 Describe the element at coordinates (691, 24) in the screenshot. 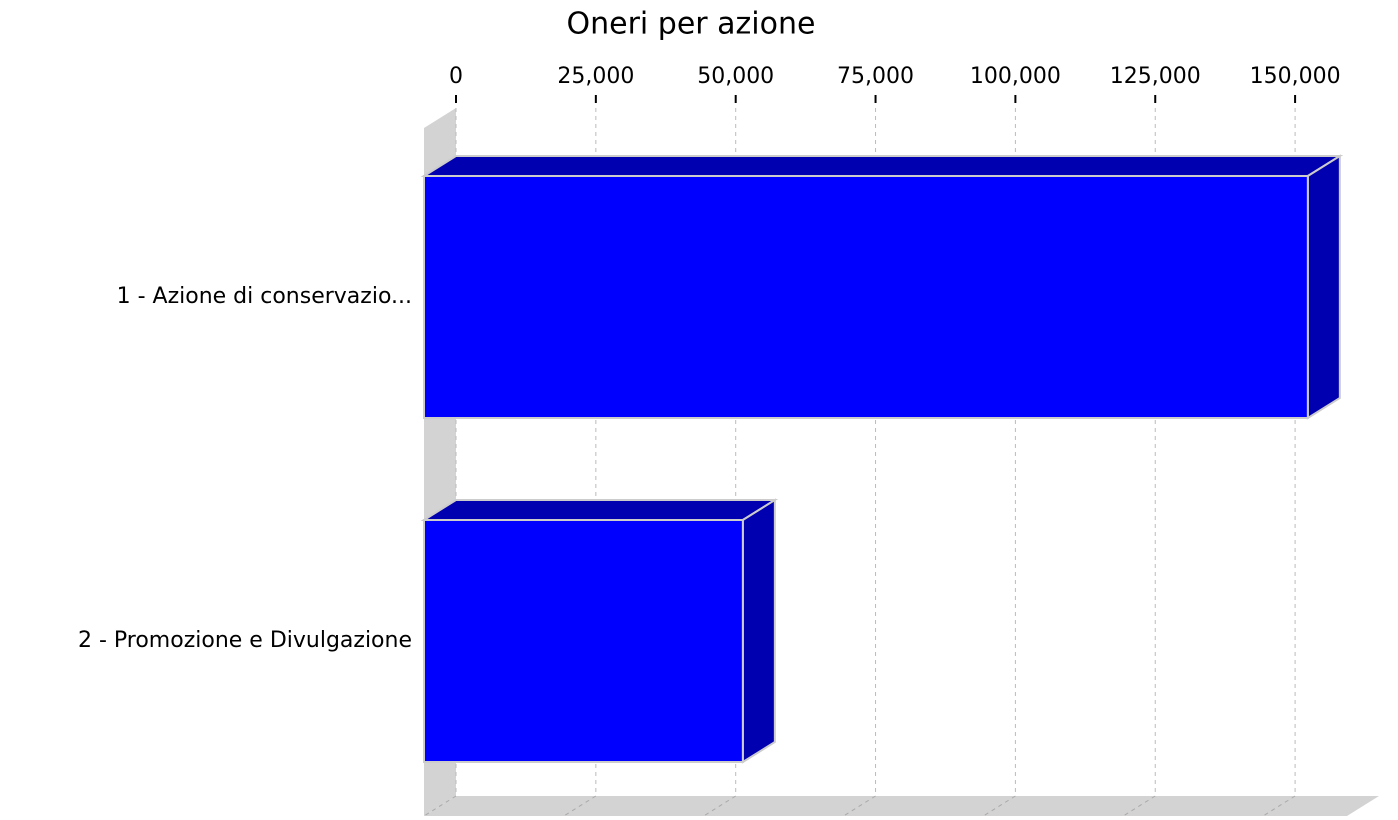

I see `chart-title: Oneri per azione` at that location.